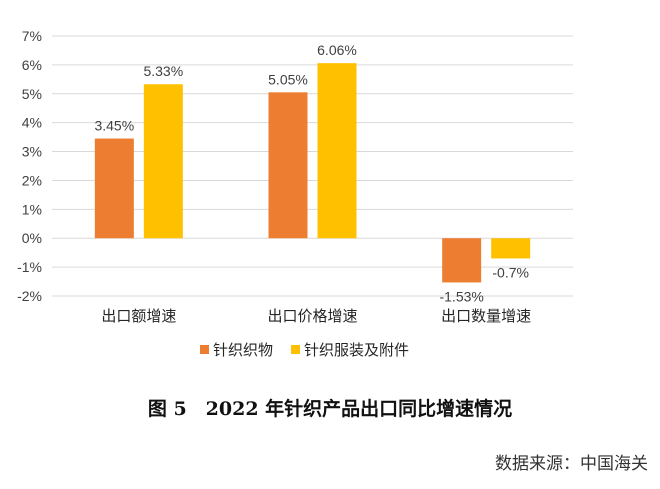  Describe the element at coordinates (32, 65) in the screenshot. I see `y-tick-label: 6%` at that location.